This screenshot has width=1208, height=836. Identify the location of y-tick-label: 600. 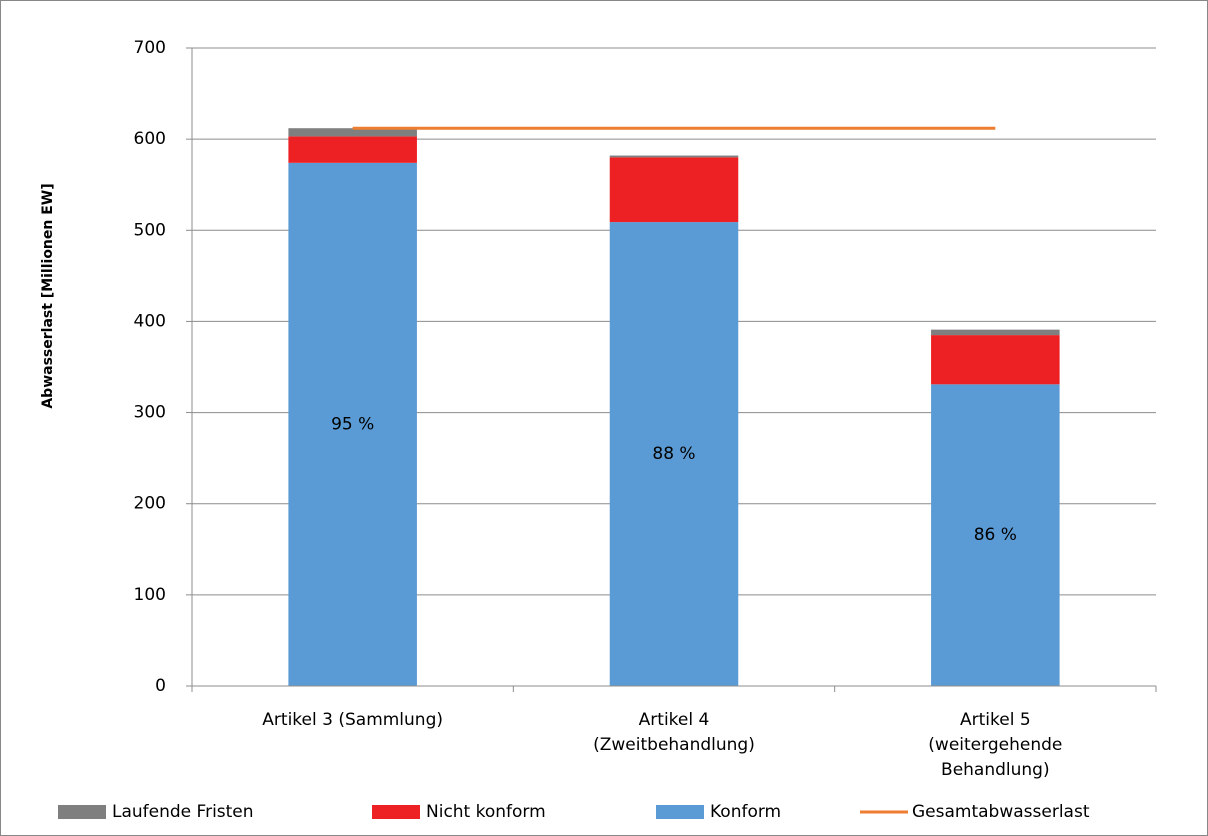
(150, 139).